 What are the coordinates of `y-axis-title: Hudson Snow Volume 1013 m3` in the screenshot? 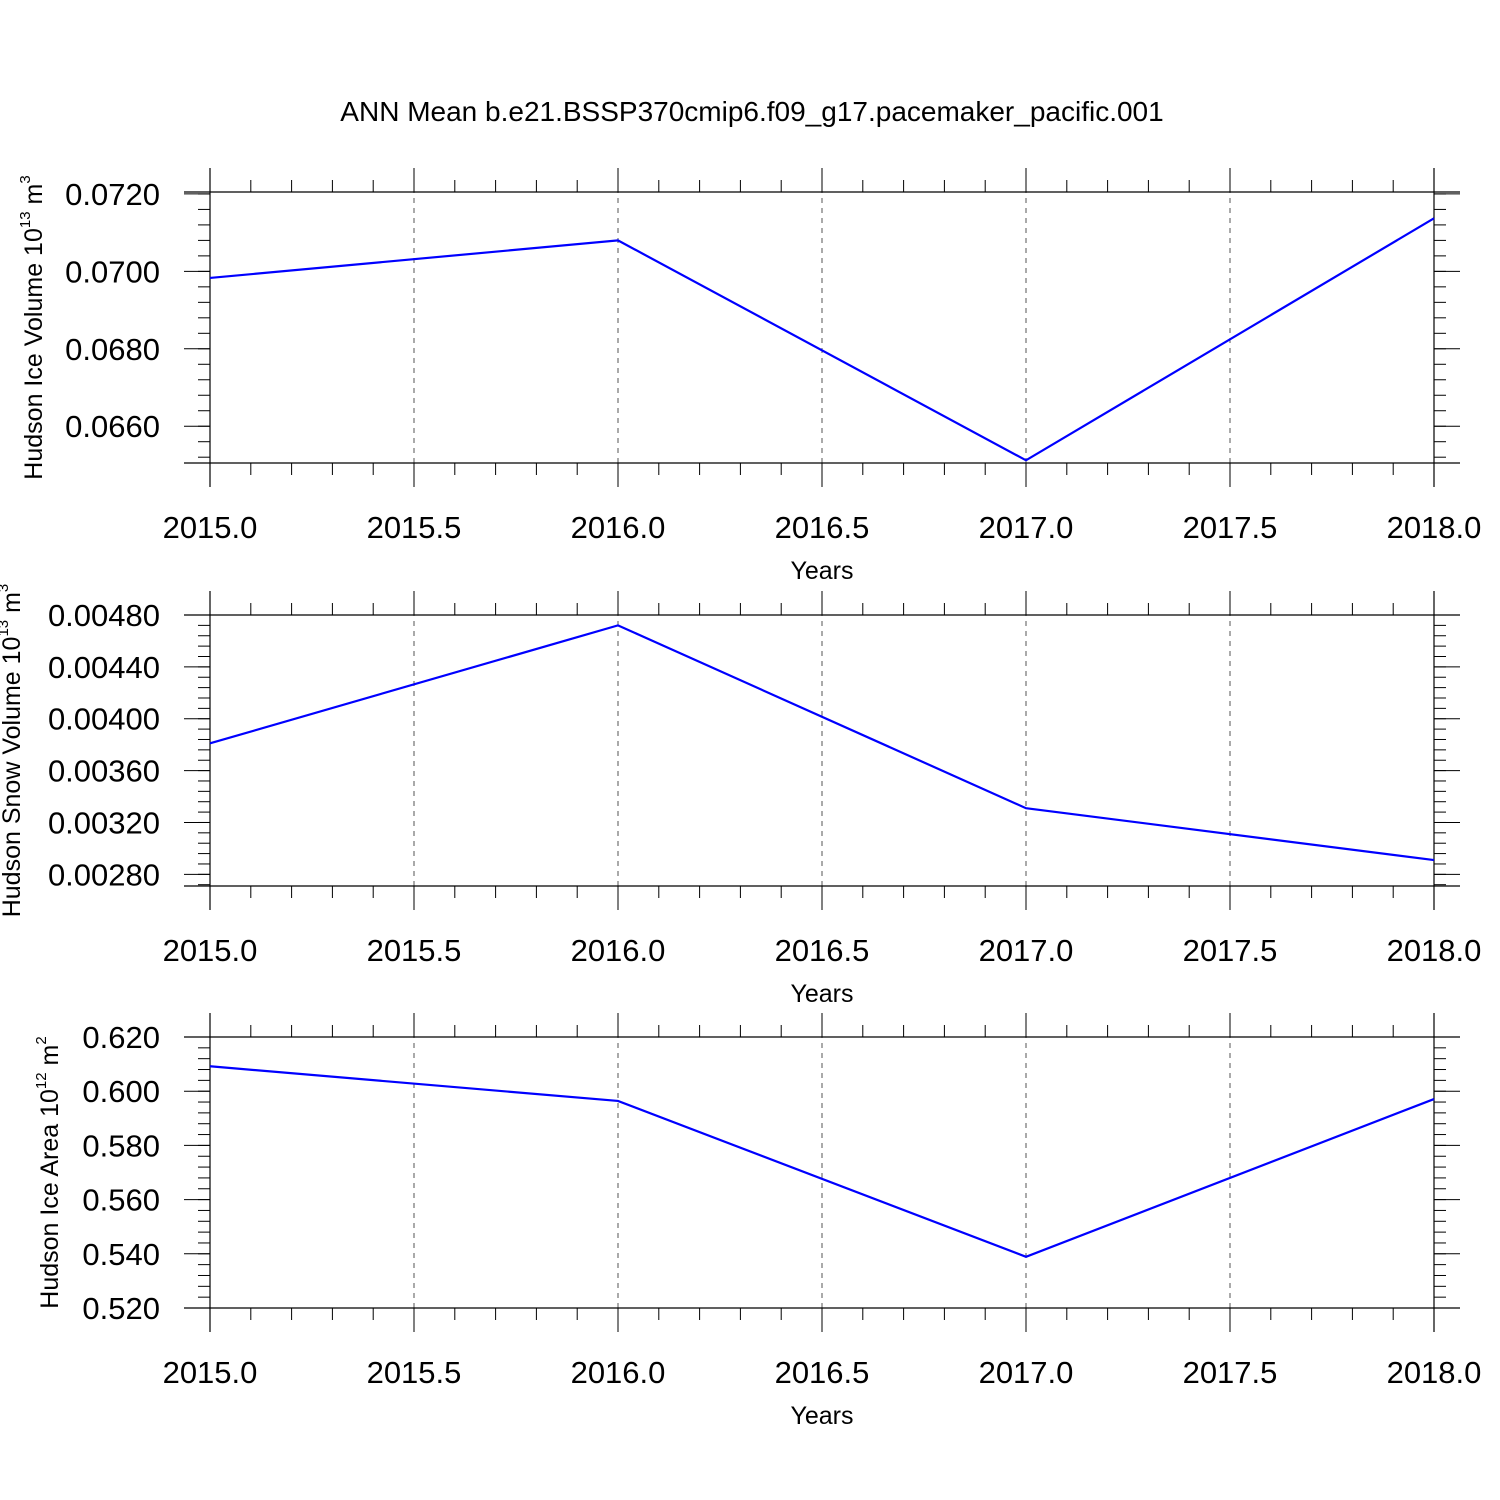 It's located at (13, 751).